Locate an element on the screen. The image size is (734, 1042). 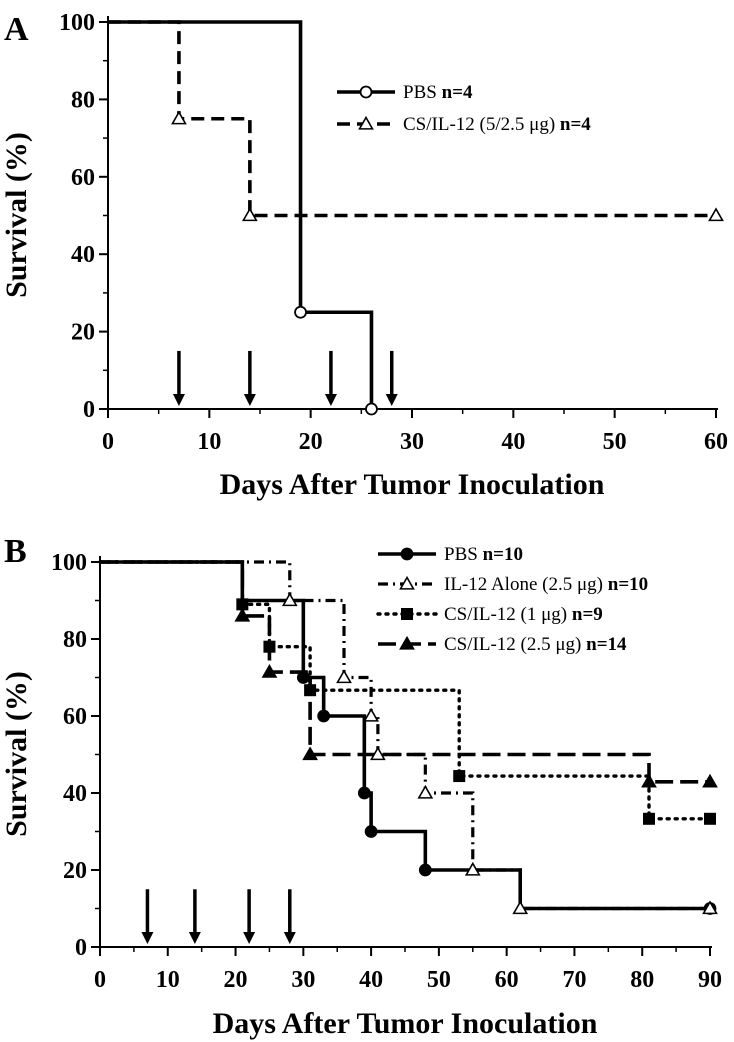
legend-sample-size: n=14 is located at coordinates (606, 644).